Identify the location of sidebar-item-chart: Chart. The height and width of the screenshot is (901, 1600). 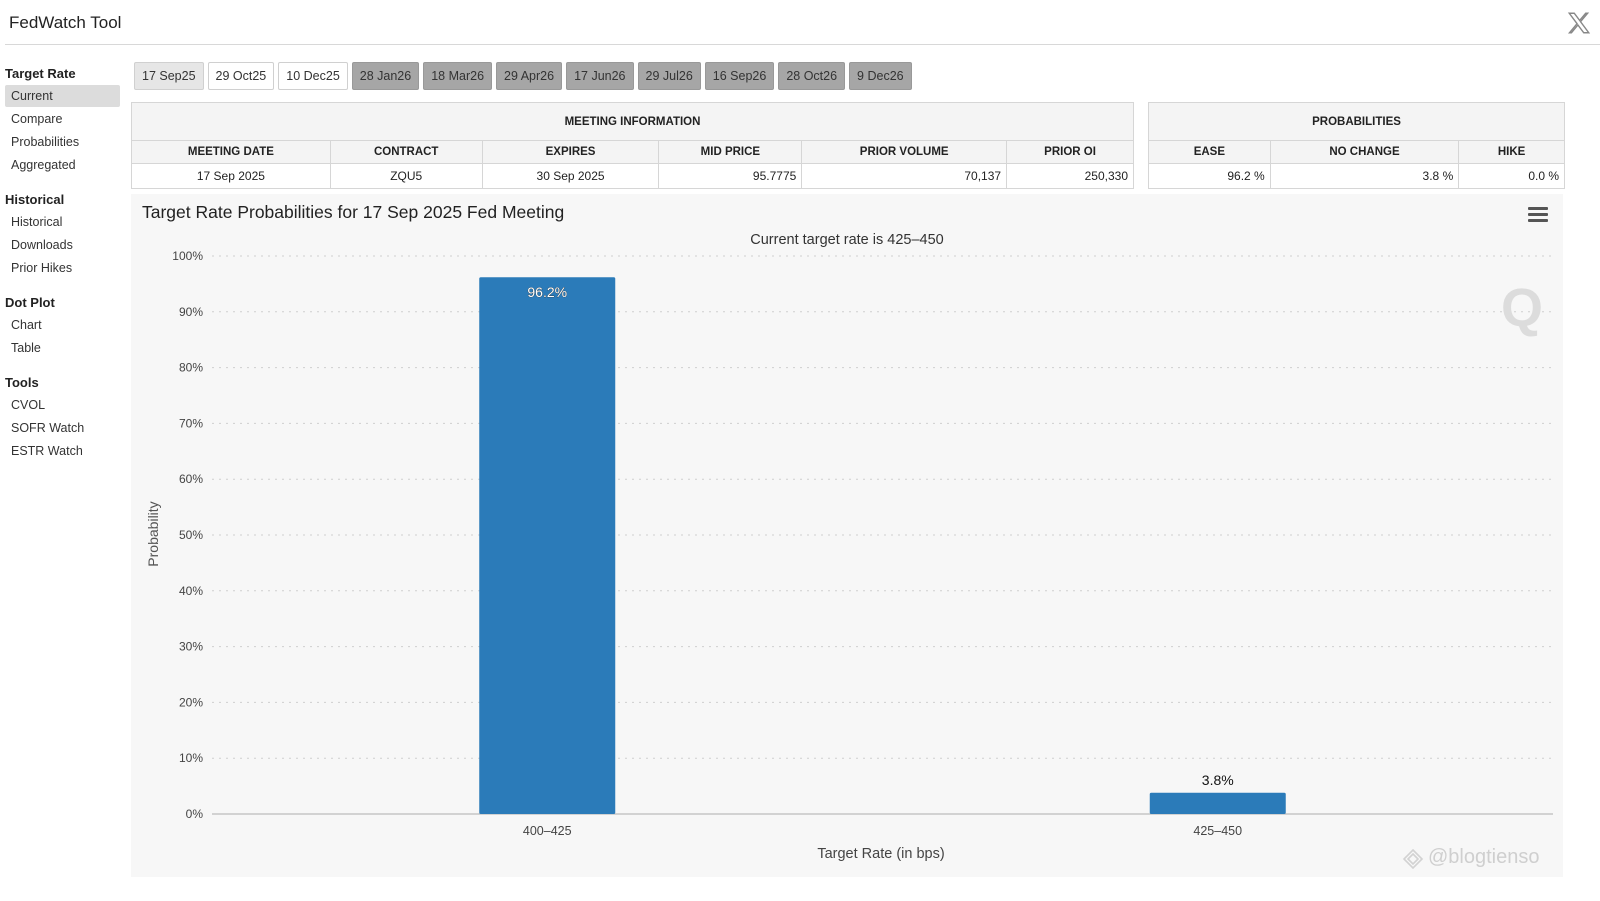
(26, 325).